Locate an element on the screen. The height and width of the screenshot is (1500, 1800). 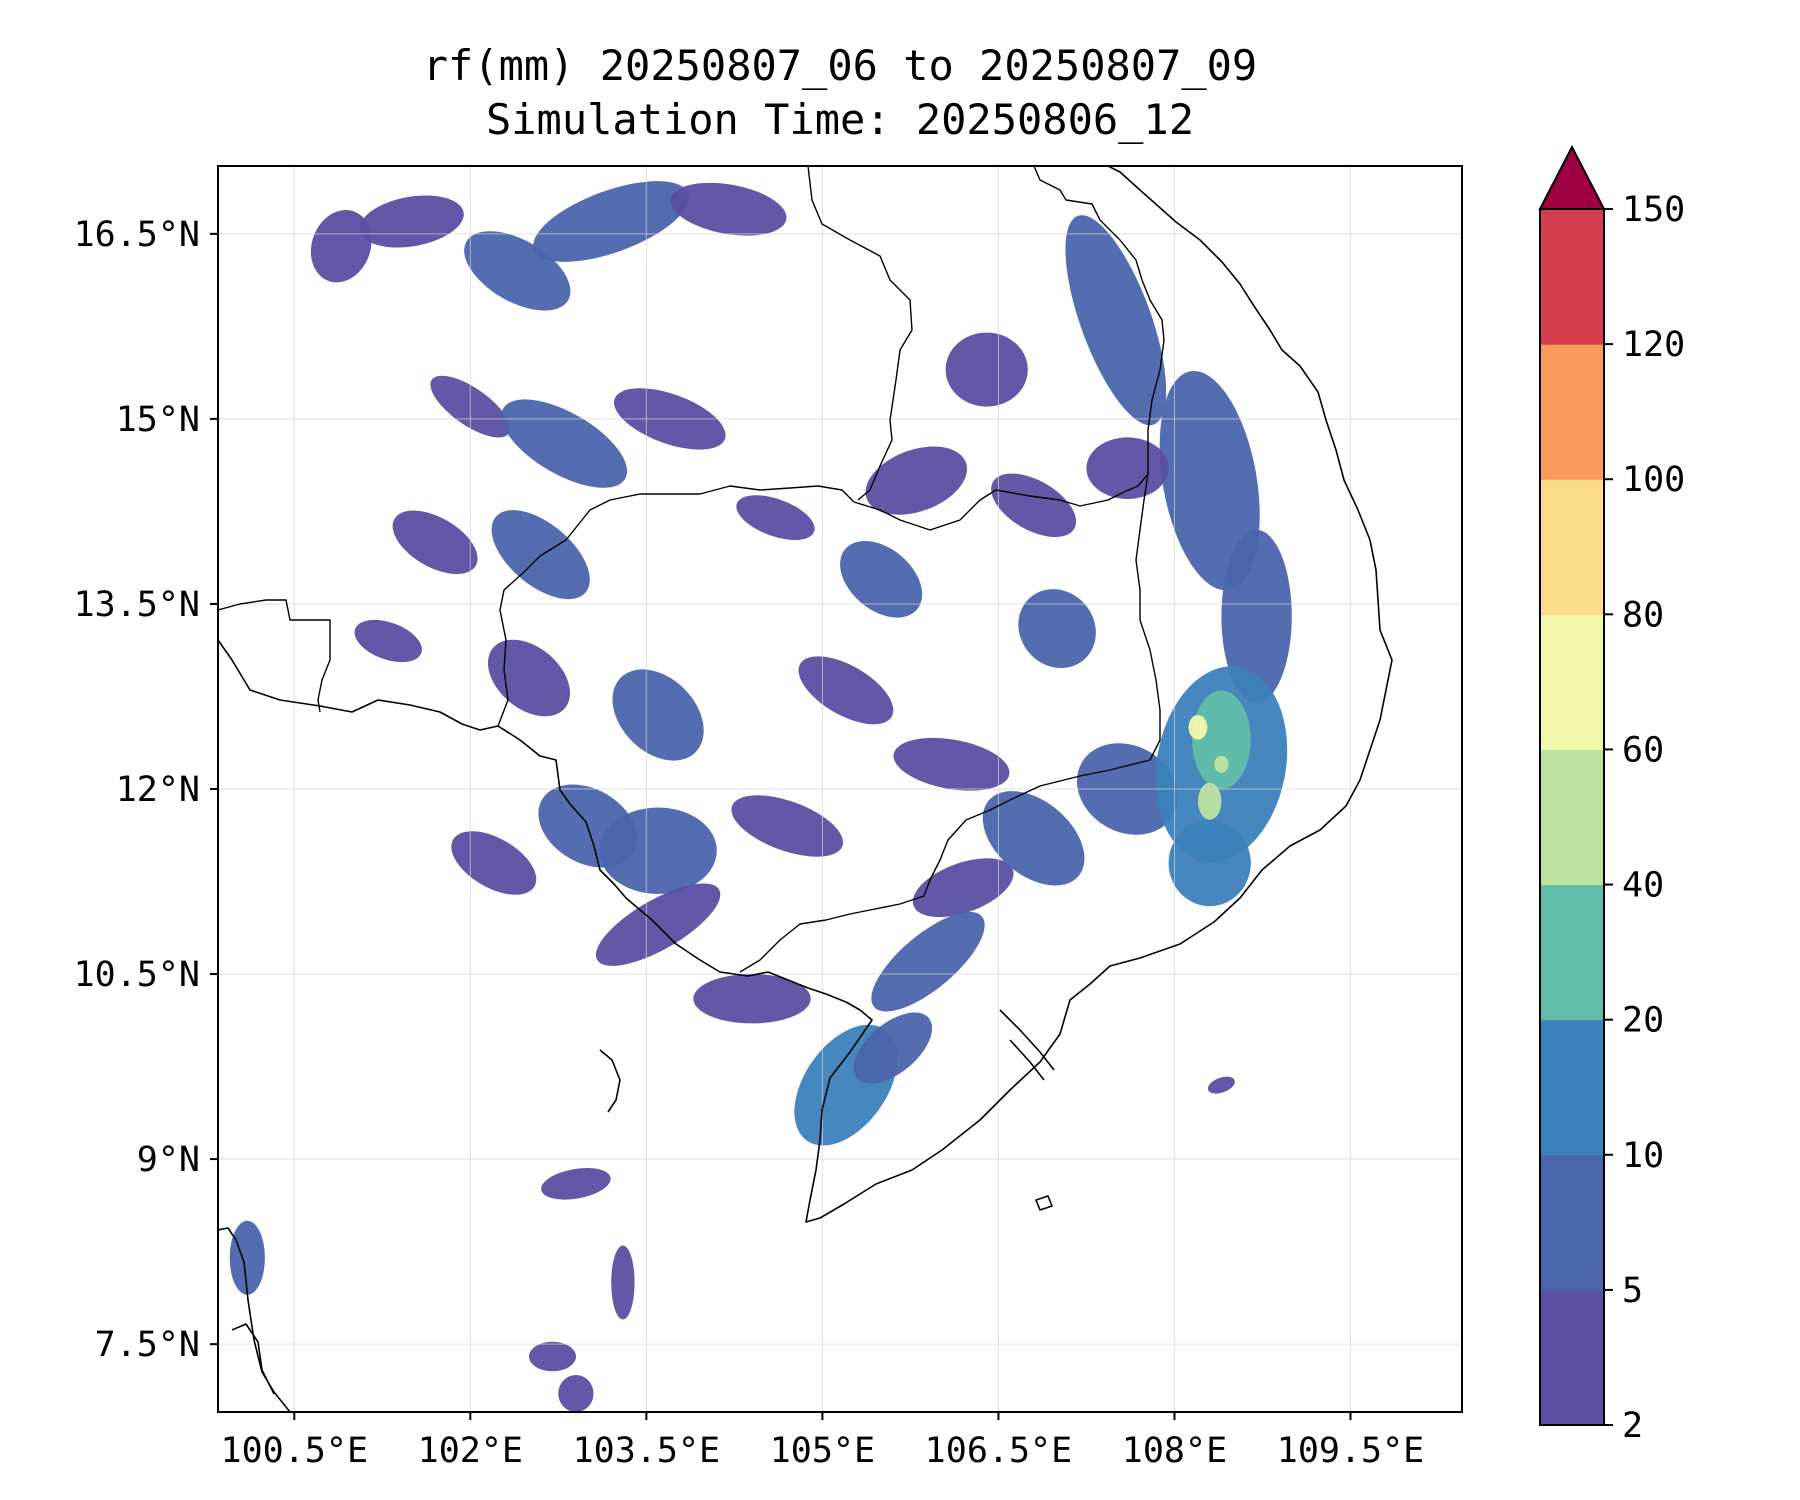
island-con-dao is located at coordinates (1044, 1203).